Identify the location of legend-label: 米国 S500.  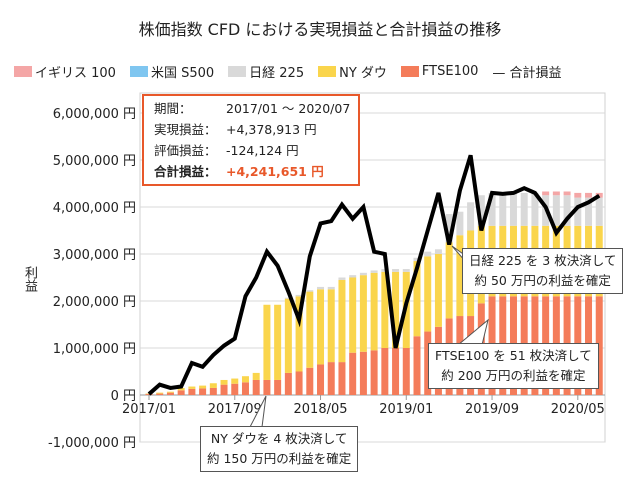
(182, 73).